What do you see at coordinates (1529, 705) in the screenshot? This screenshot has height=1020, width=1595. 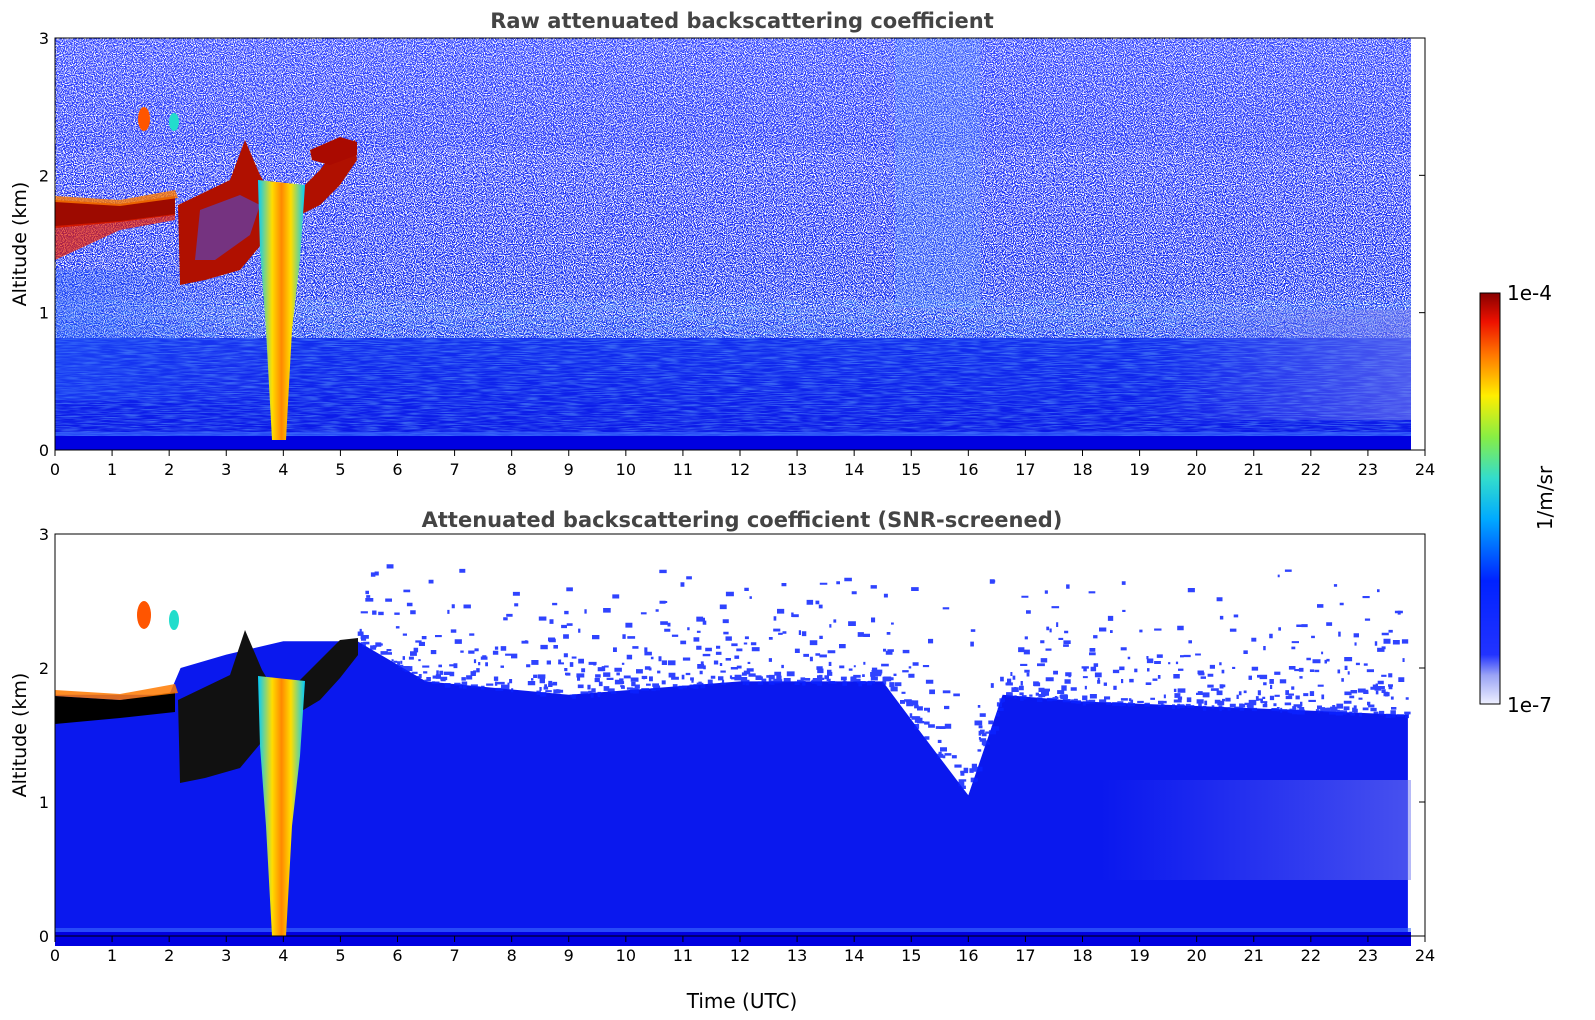 I see `colorbar-min-label: 1e-7` at bounding box center [1529, 705].